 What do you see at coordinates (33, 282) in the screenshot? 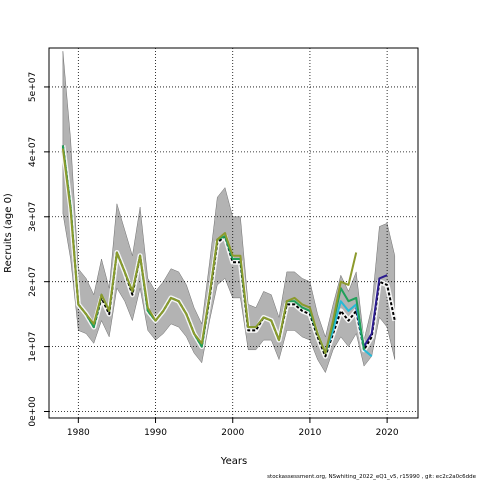
I see `y-tick-label: 2e+07` at bounding box center [33, 282].